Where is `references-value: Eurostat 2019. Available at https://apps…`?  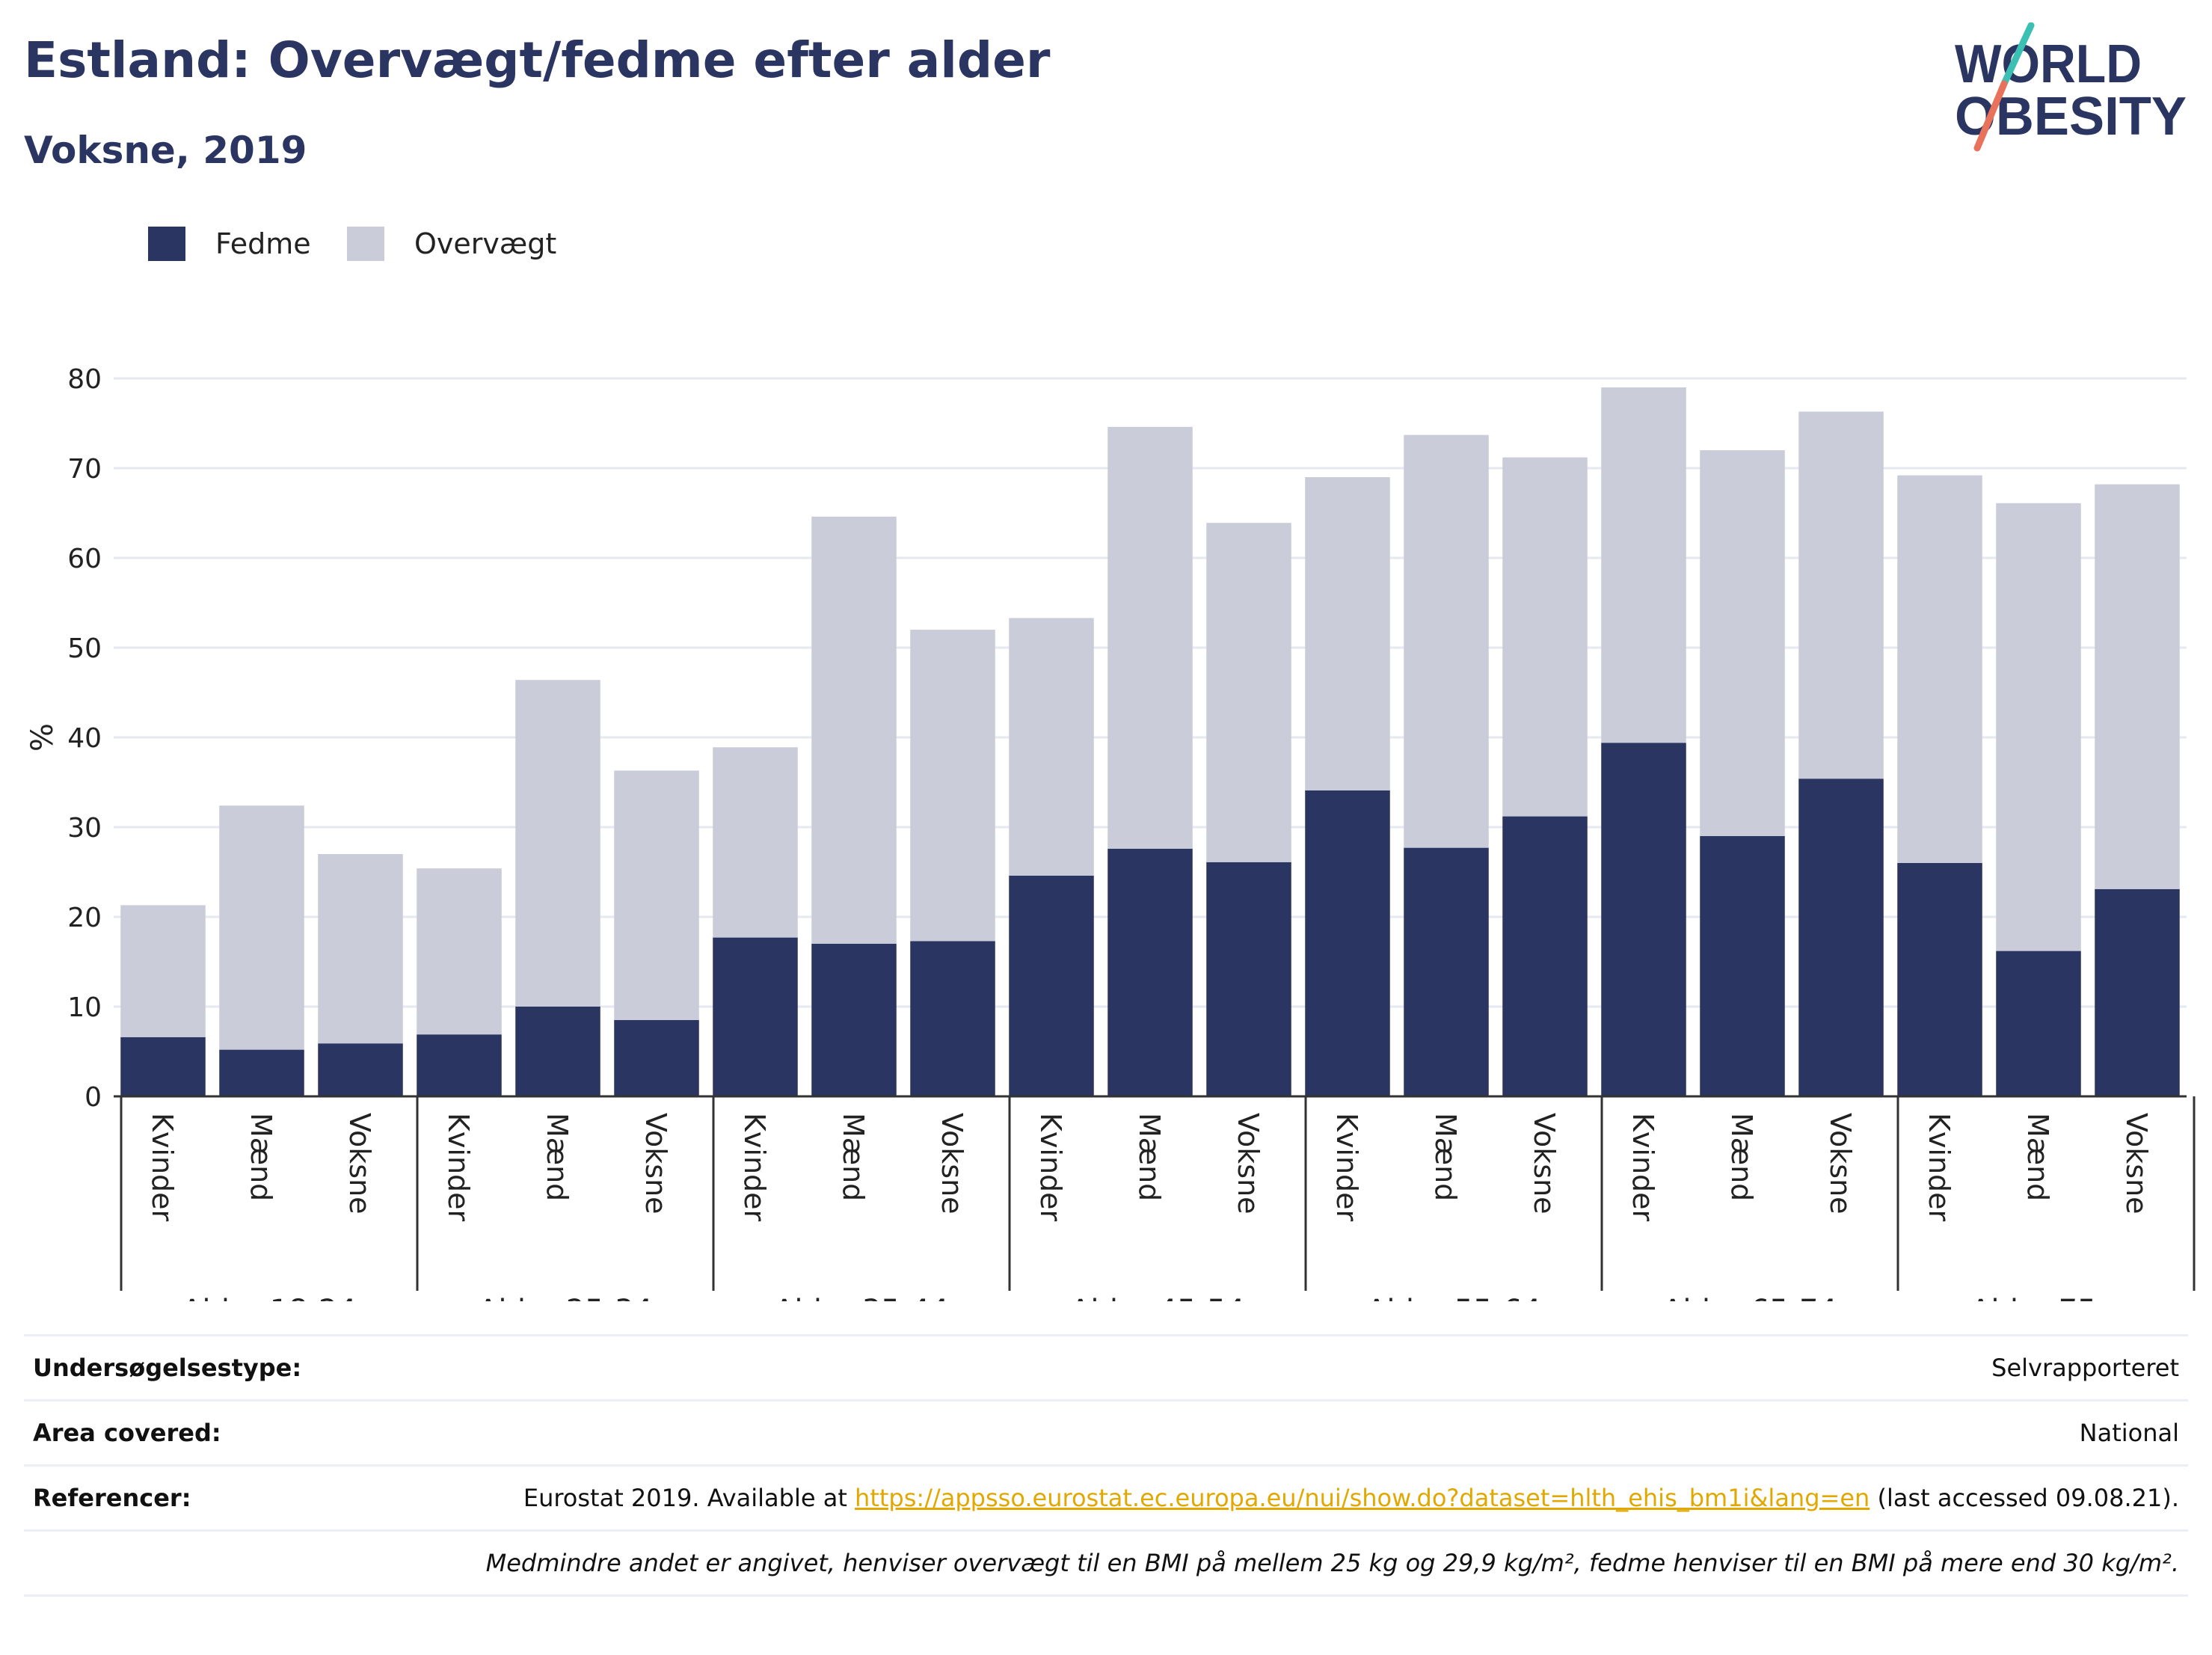 references-value: Eurostat 2019. Available at https://apps… is located at coordinates (1324, 1498).